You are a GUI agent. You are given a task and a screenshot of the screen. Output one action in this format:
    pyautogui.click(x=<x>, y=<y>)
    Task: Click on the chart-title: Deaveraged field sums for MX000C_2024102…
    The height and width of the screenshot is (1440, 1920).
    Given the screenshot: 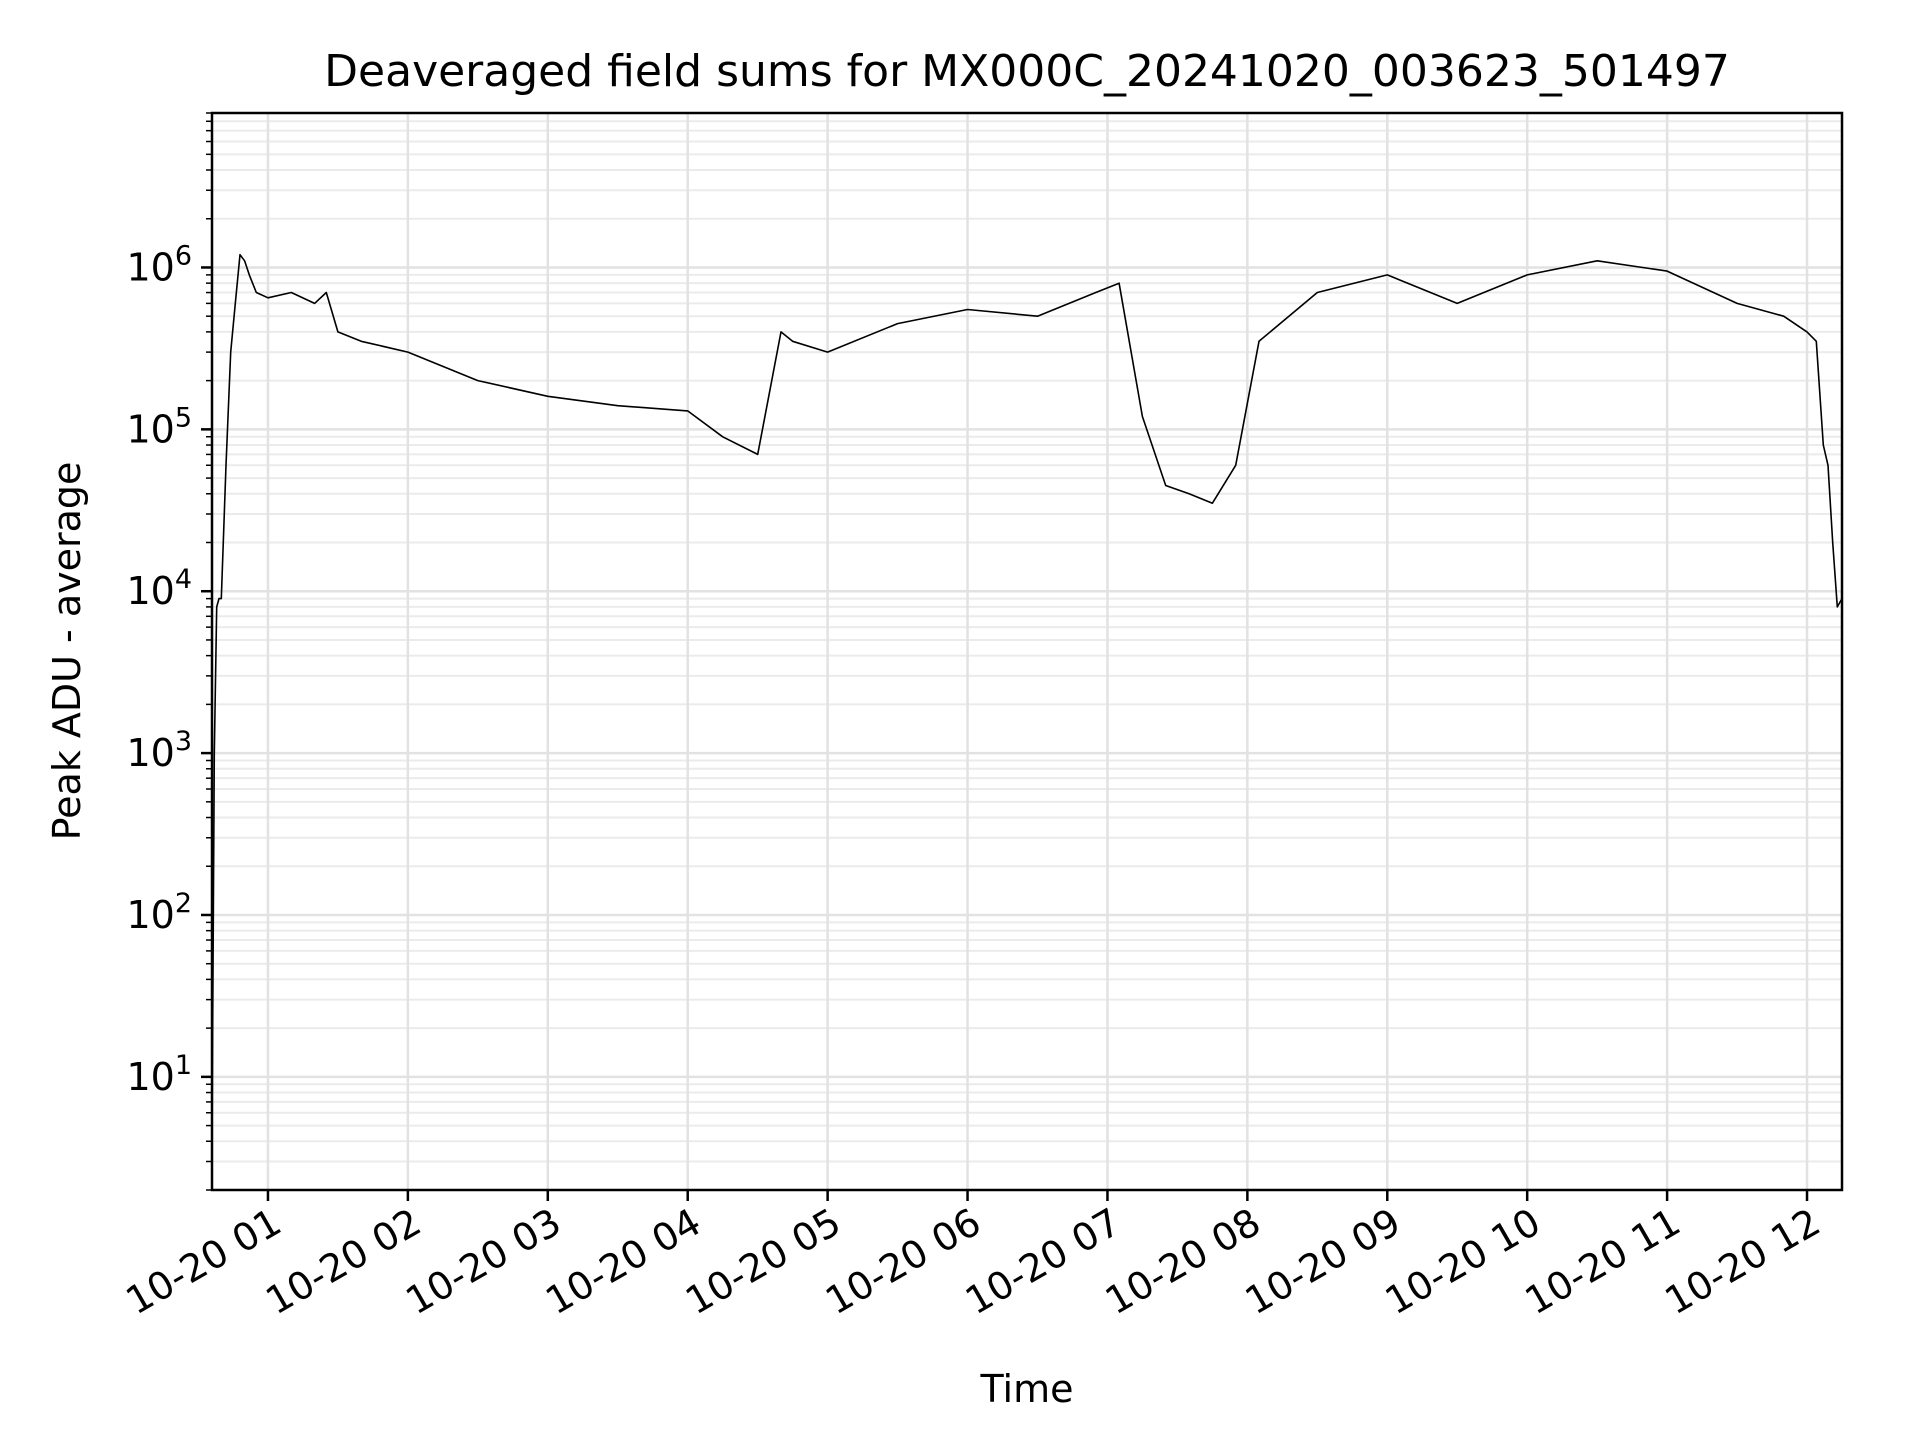 What is the action you would take?
    pyautogui.click(x=1027, y=71)
    